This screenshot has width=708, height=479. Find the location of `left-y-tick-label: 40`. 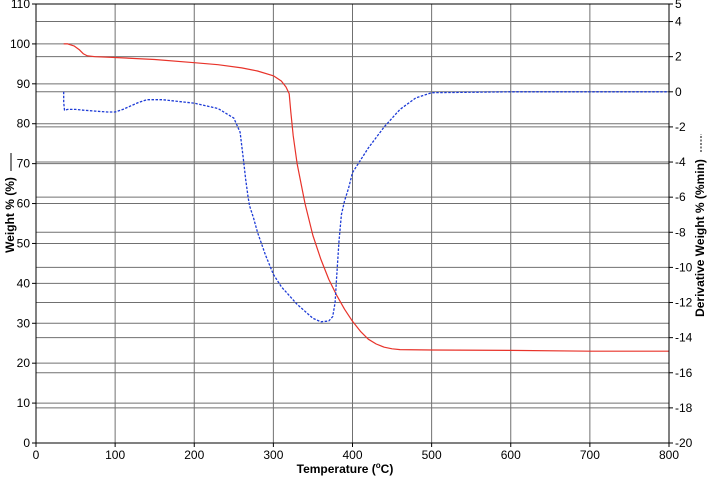

left-y-tick-label: 40 is located at coordinates (24, 283).